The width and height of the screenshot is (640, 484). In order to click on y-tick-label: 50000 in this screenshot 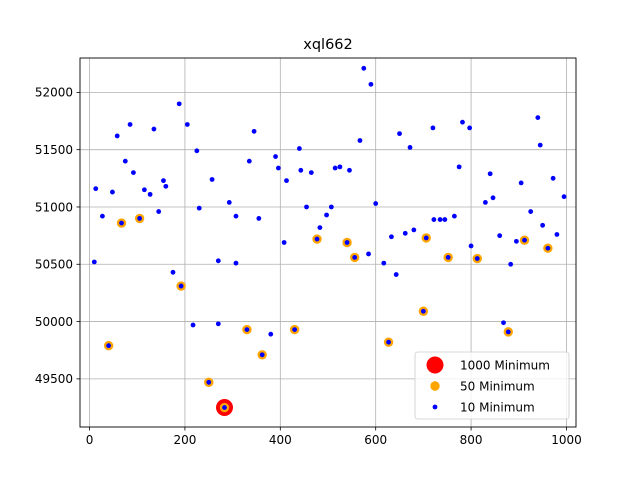, I will do `click(54, 322)`.